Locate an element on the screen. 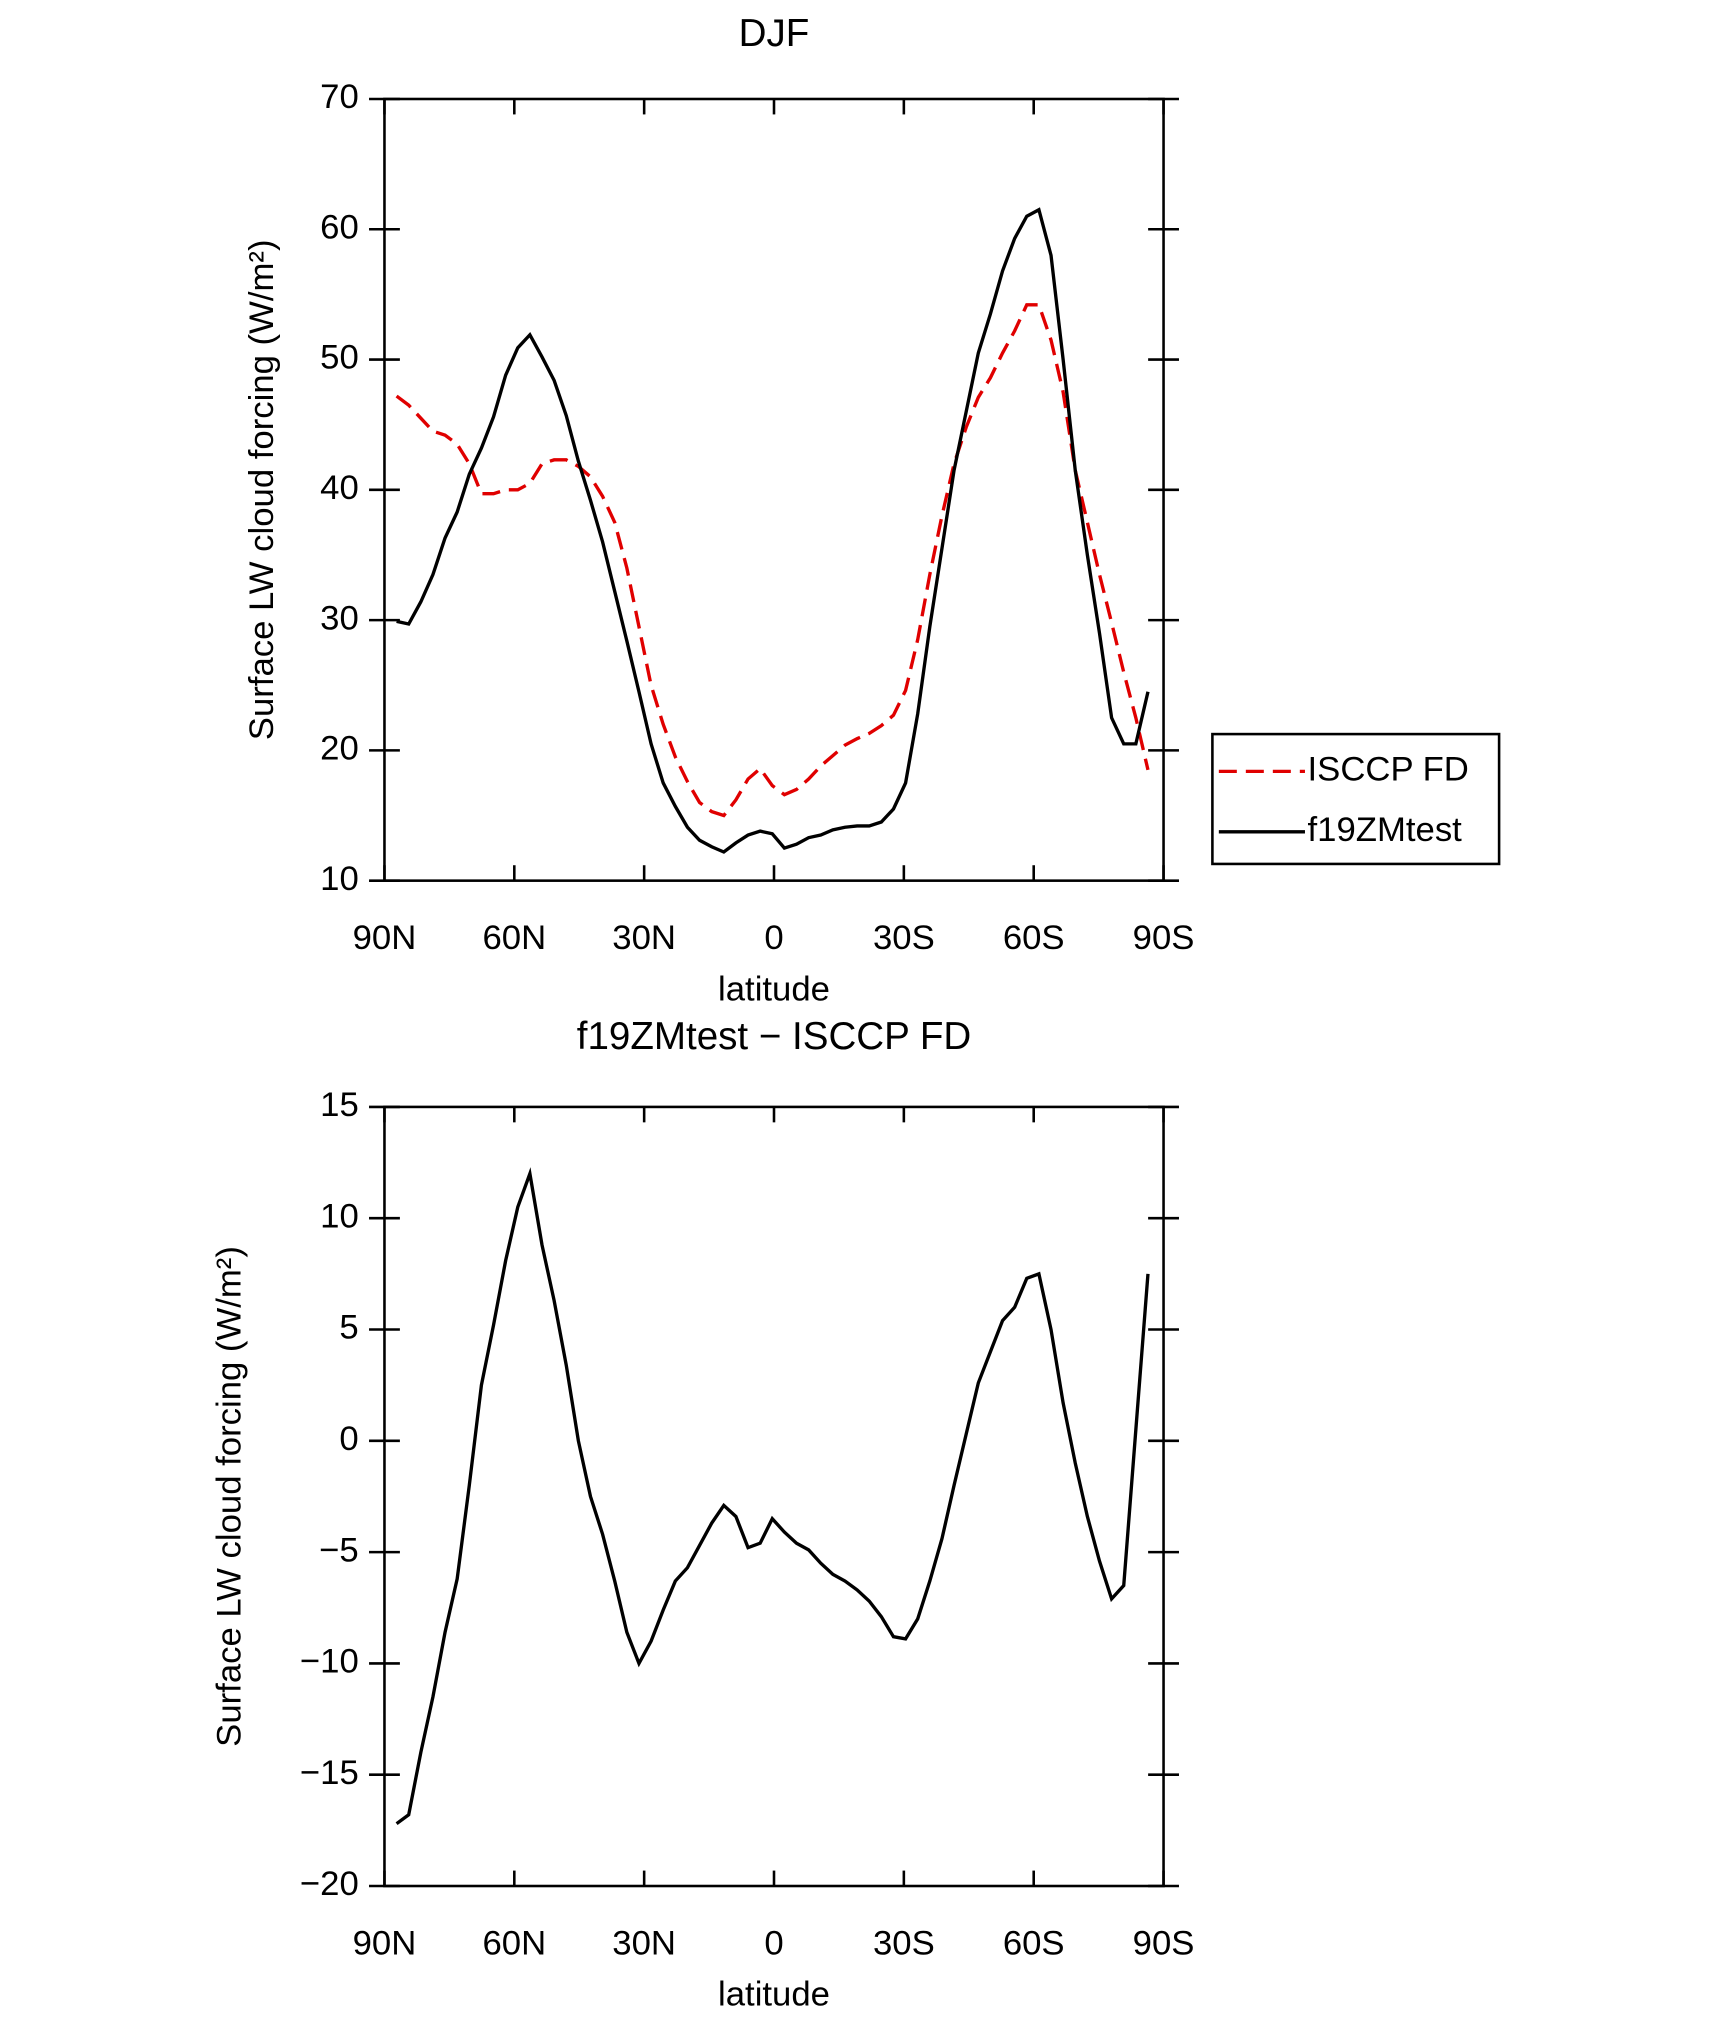  chart-title: DJF is located at coordinates (774, 33).